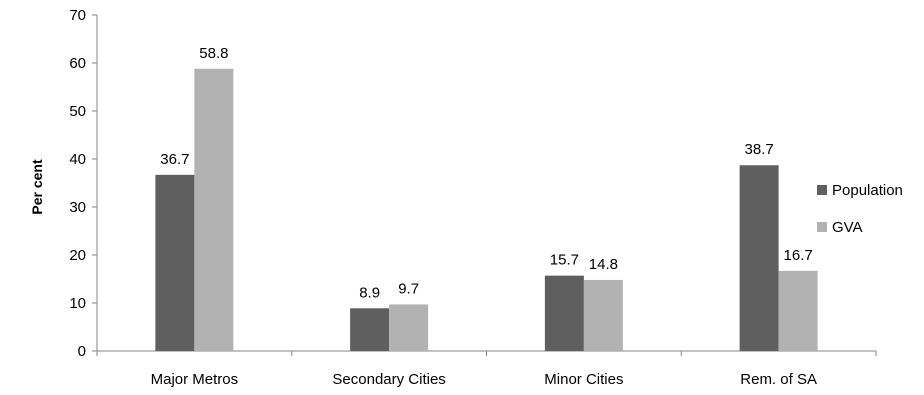  Describe the element at coordinates (822, 190) in the screenshot. I see `legend-swatch-population` at that location.